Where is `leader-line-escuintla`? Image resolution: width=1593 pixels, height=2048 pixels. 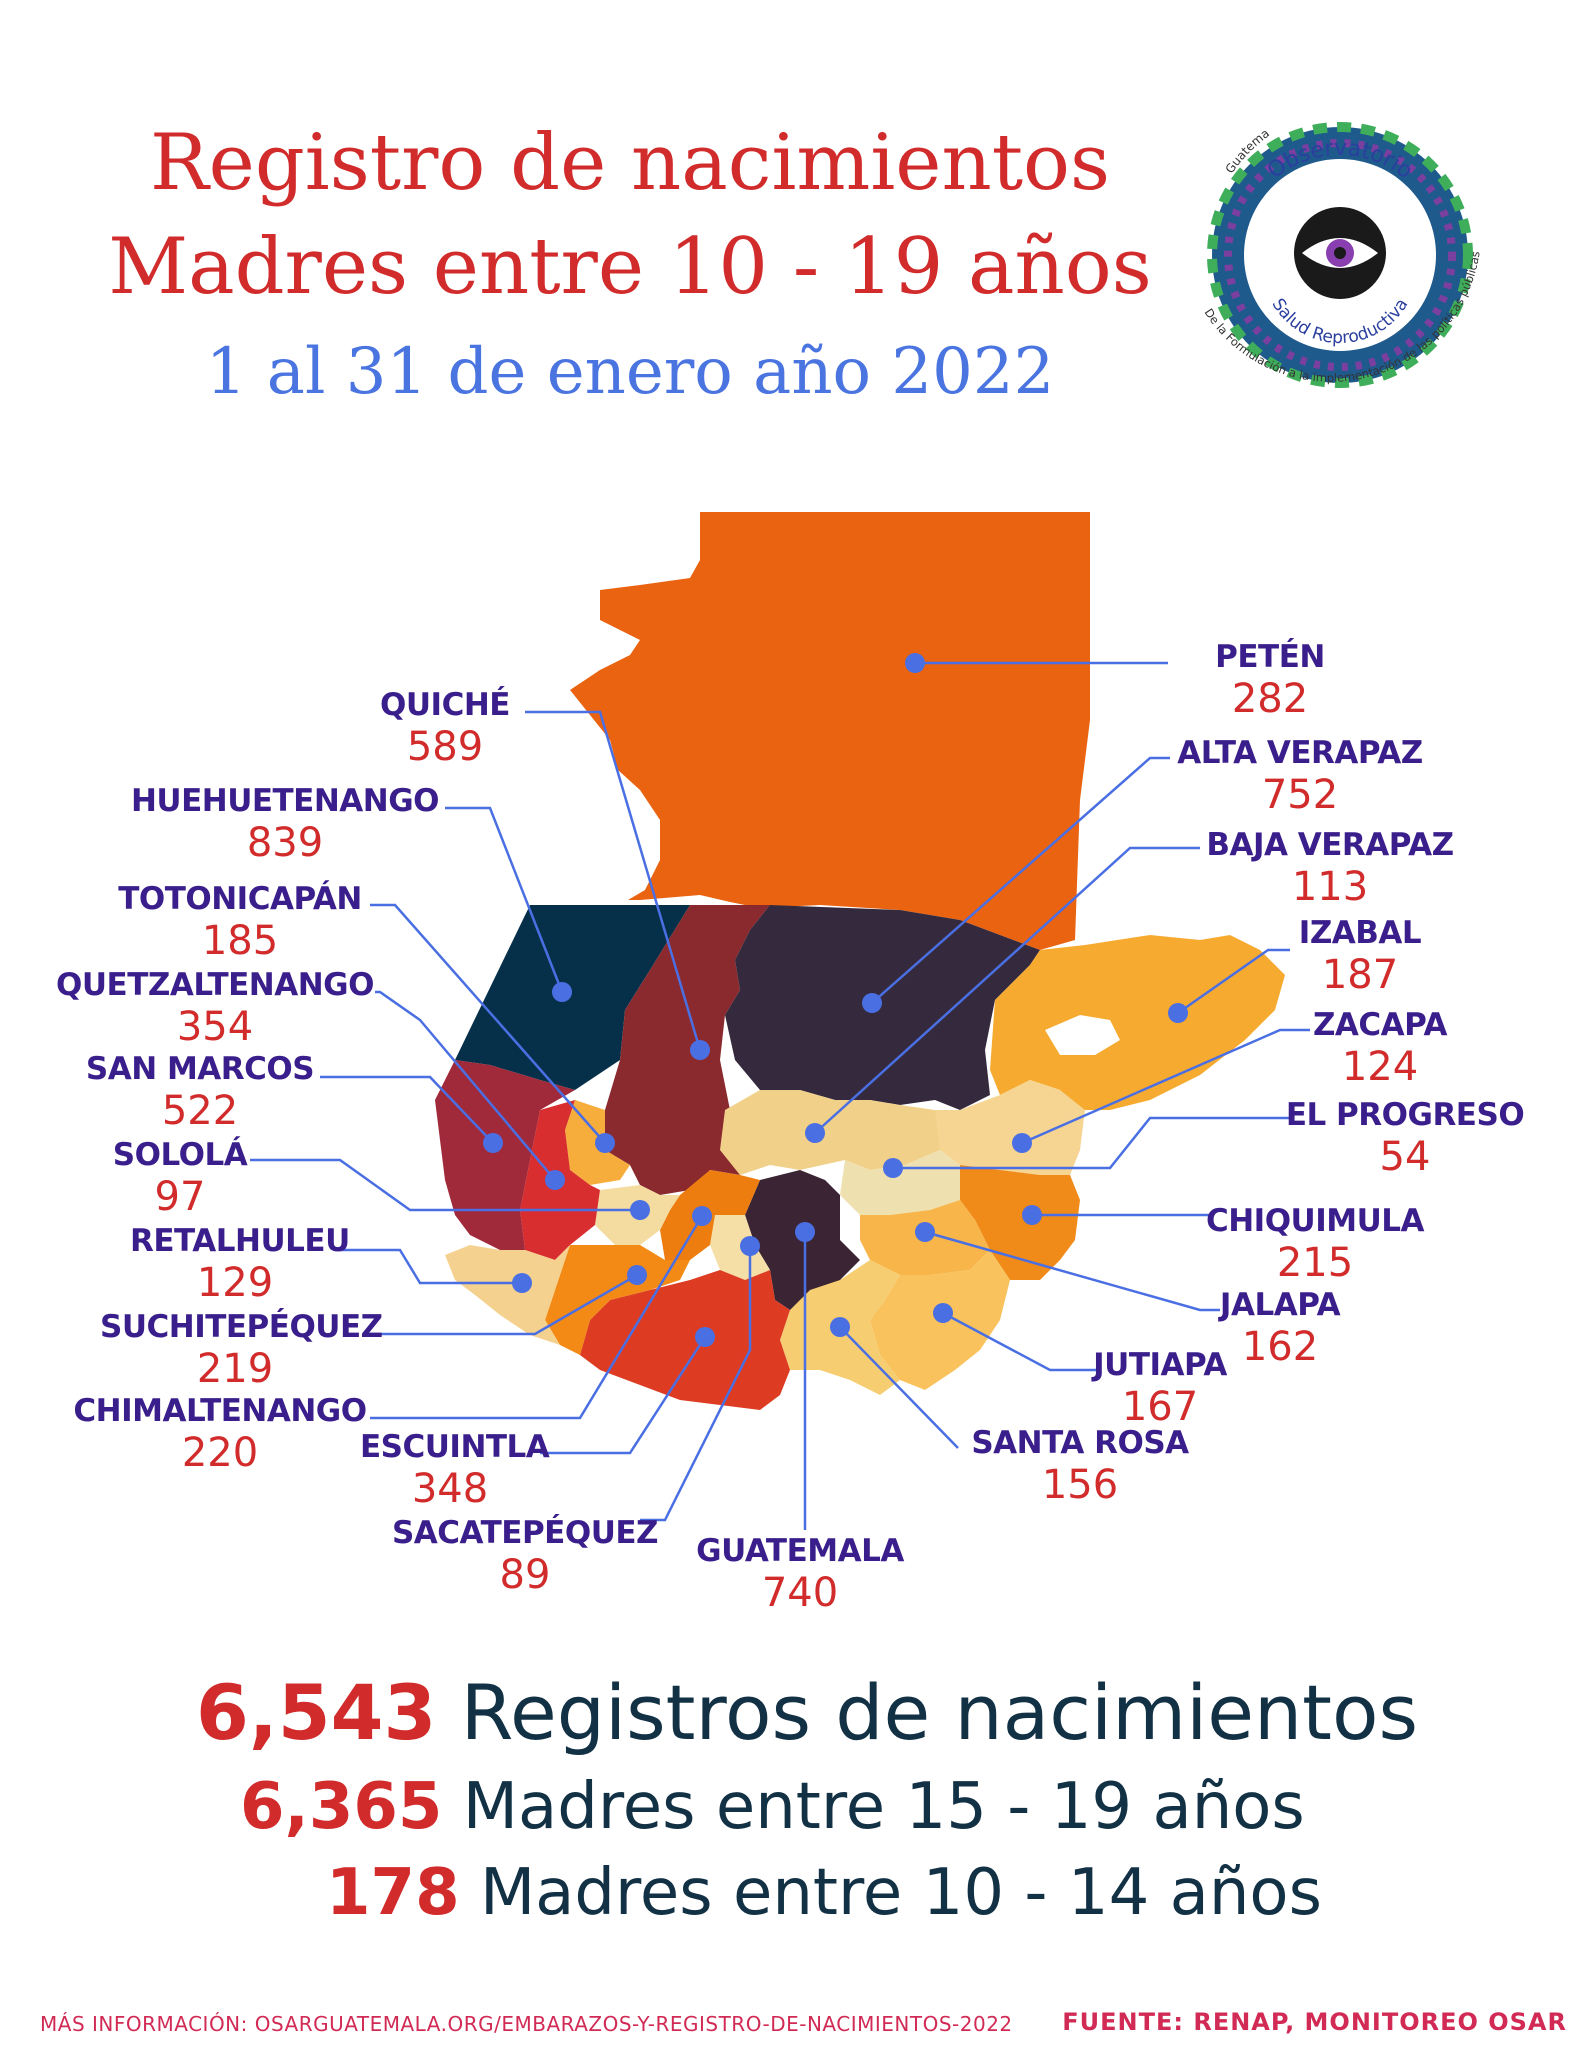
leader-line-escuintla is located at coordinates (623, 1395).